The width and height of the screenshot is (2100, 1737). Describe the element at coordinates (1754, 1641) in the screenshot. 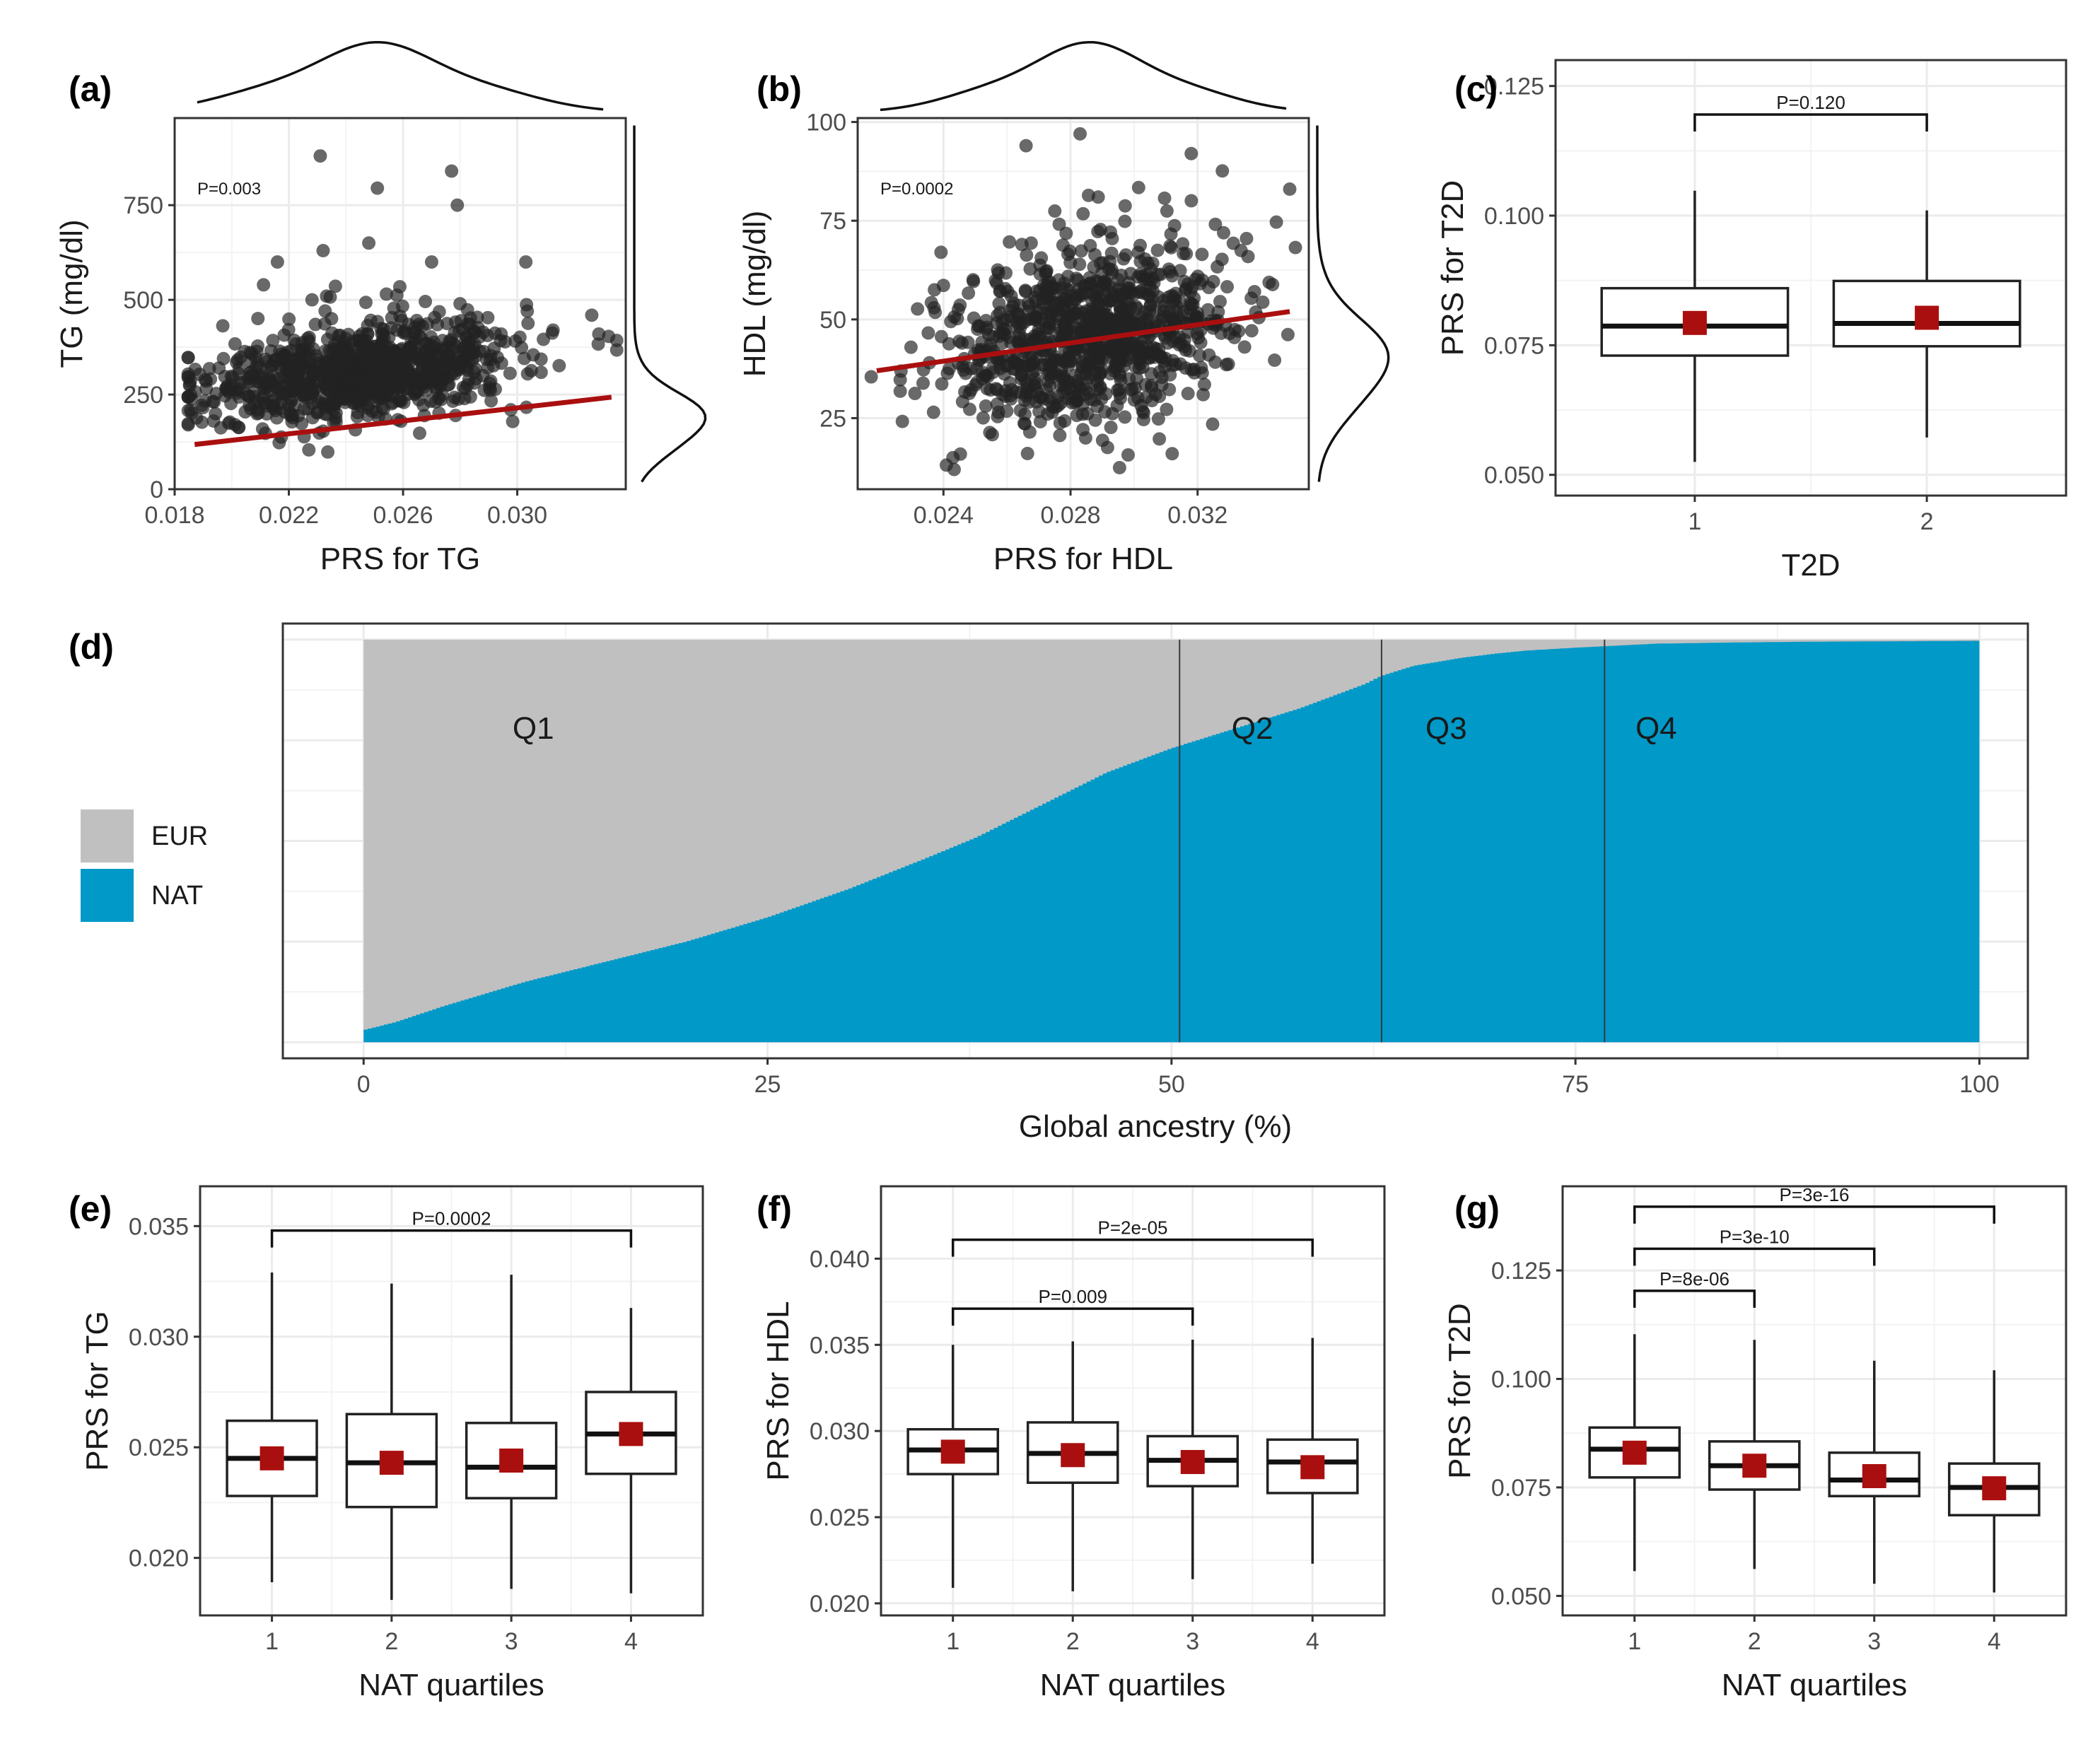

I see `x-tick-label: 2` at that location.